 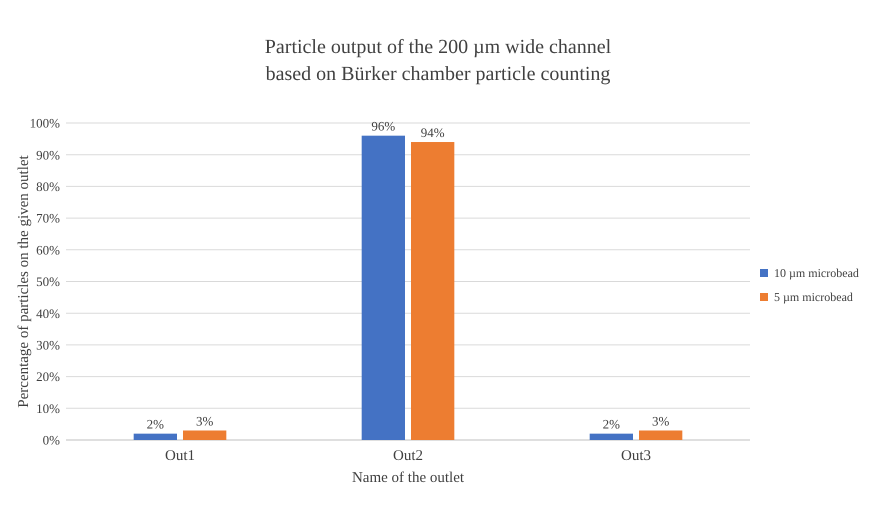 What do you see at coordinates (51, 440) in the screenshot?
I see `y-tick-label: 0%` at bounding box center [51, 440].